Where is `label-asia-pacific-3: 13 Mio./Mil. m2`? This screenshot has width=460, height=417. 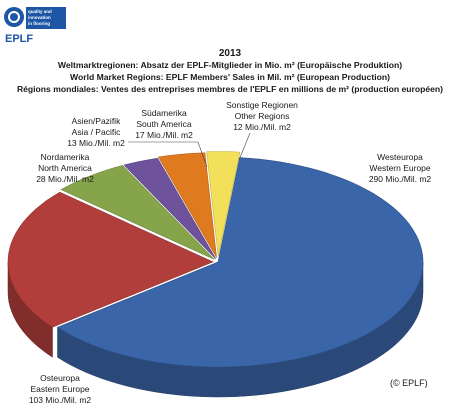 label-asia-pacific-3: 13 Mio./Mil. m2 is located at coordinates (96, 143).